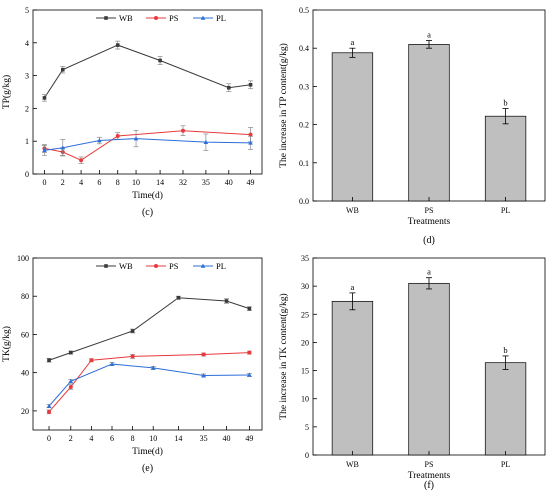 The image size is (550, 494). I want to click on panel-d-y-tick-label: 0.2, so click(304, 125).